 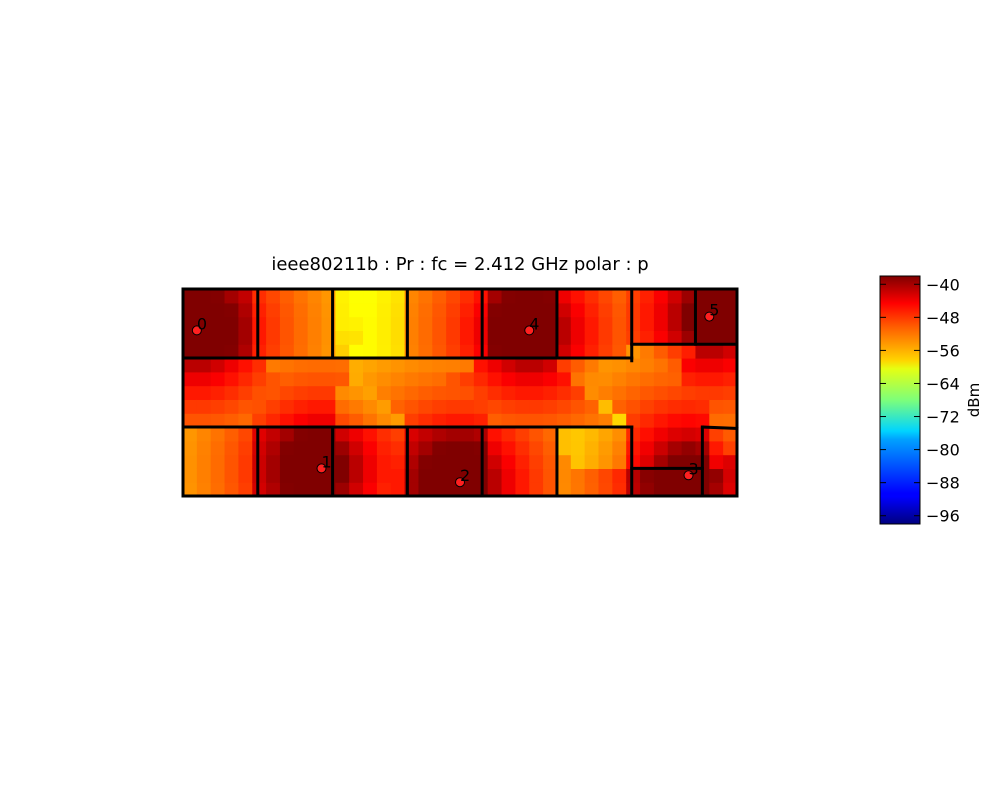 What do you see at coordinates (465, 475) in the screenshot?
I see `access-point-label: 2` at bounding box center [465, 475].